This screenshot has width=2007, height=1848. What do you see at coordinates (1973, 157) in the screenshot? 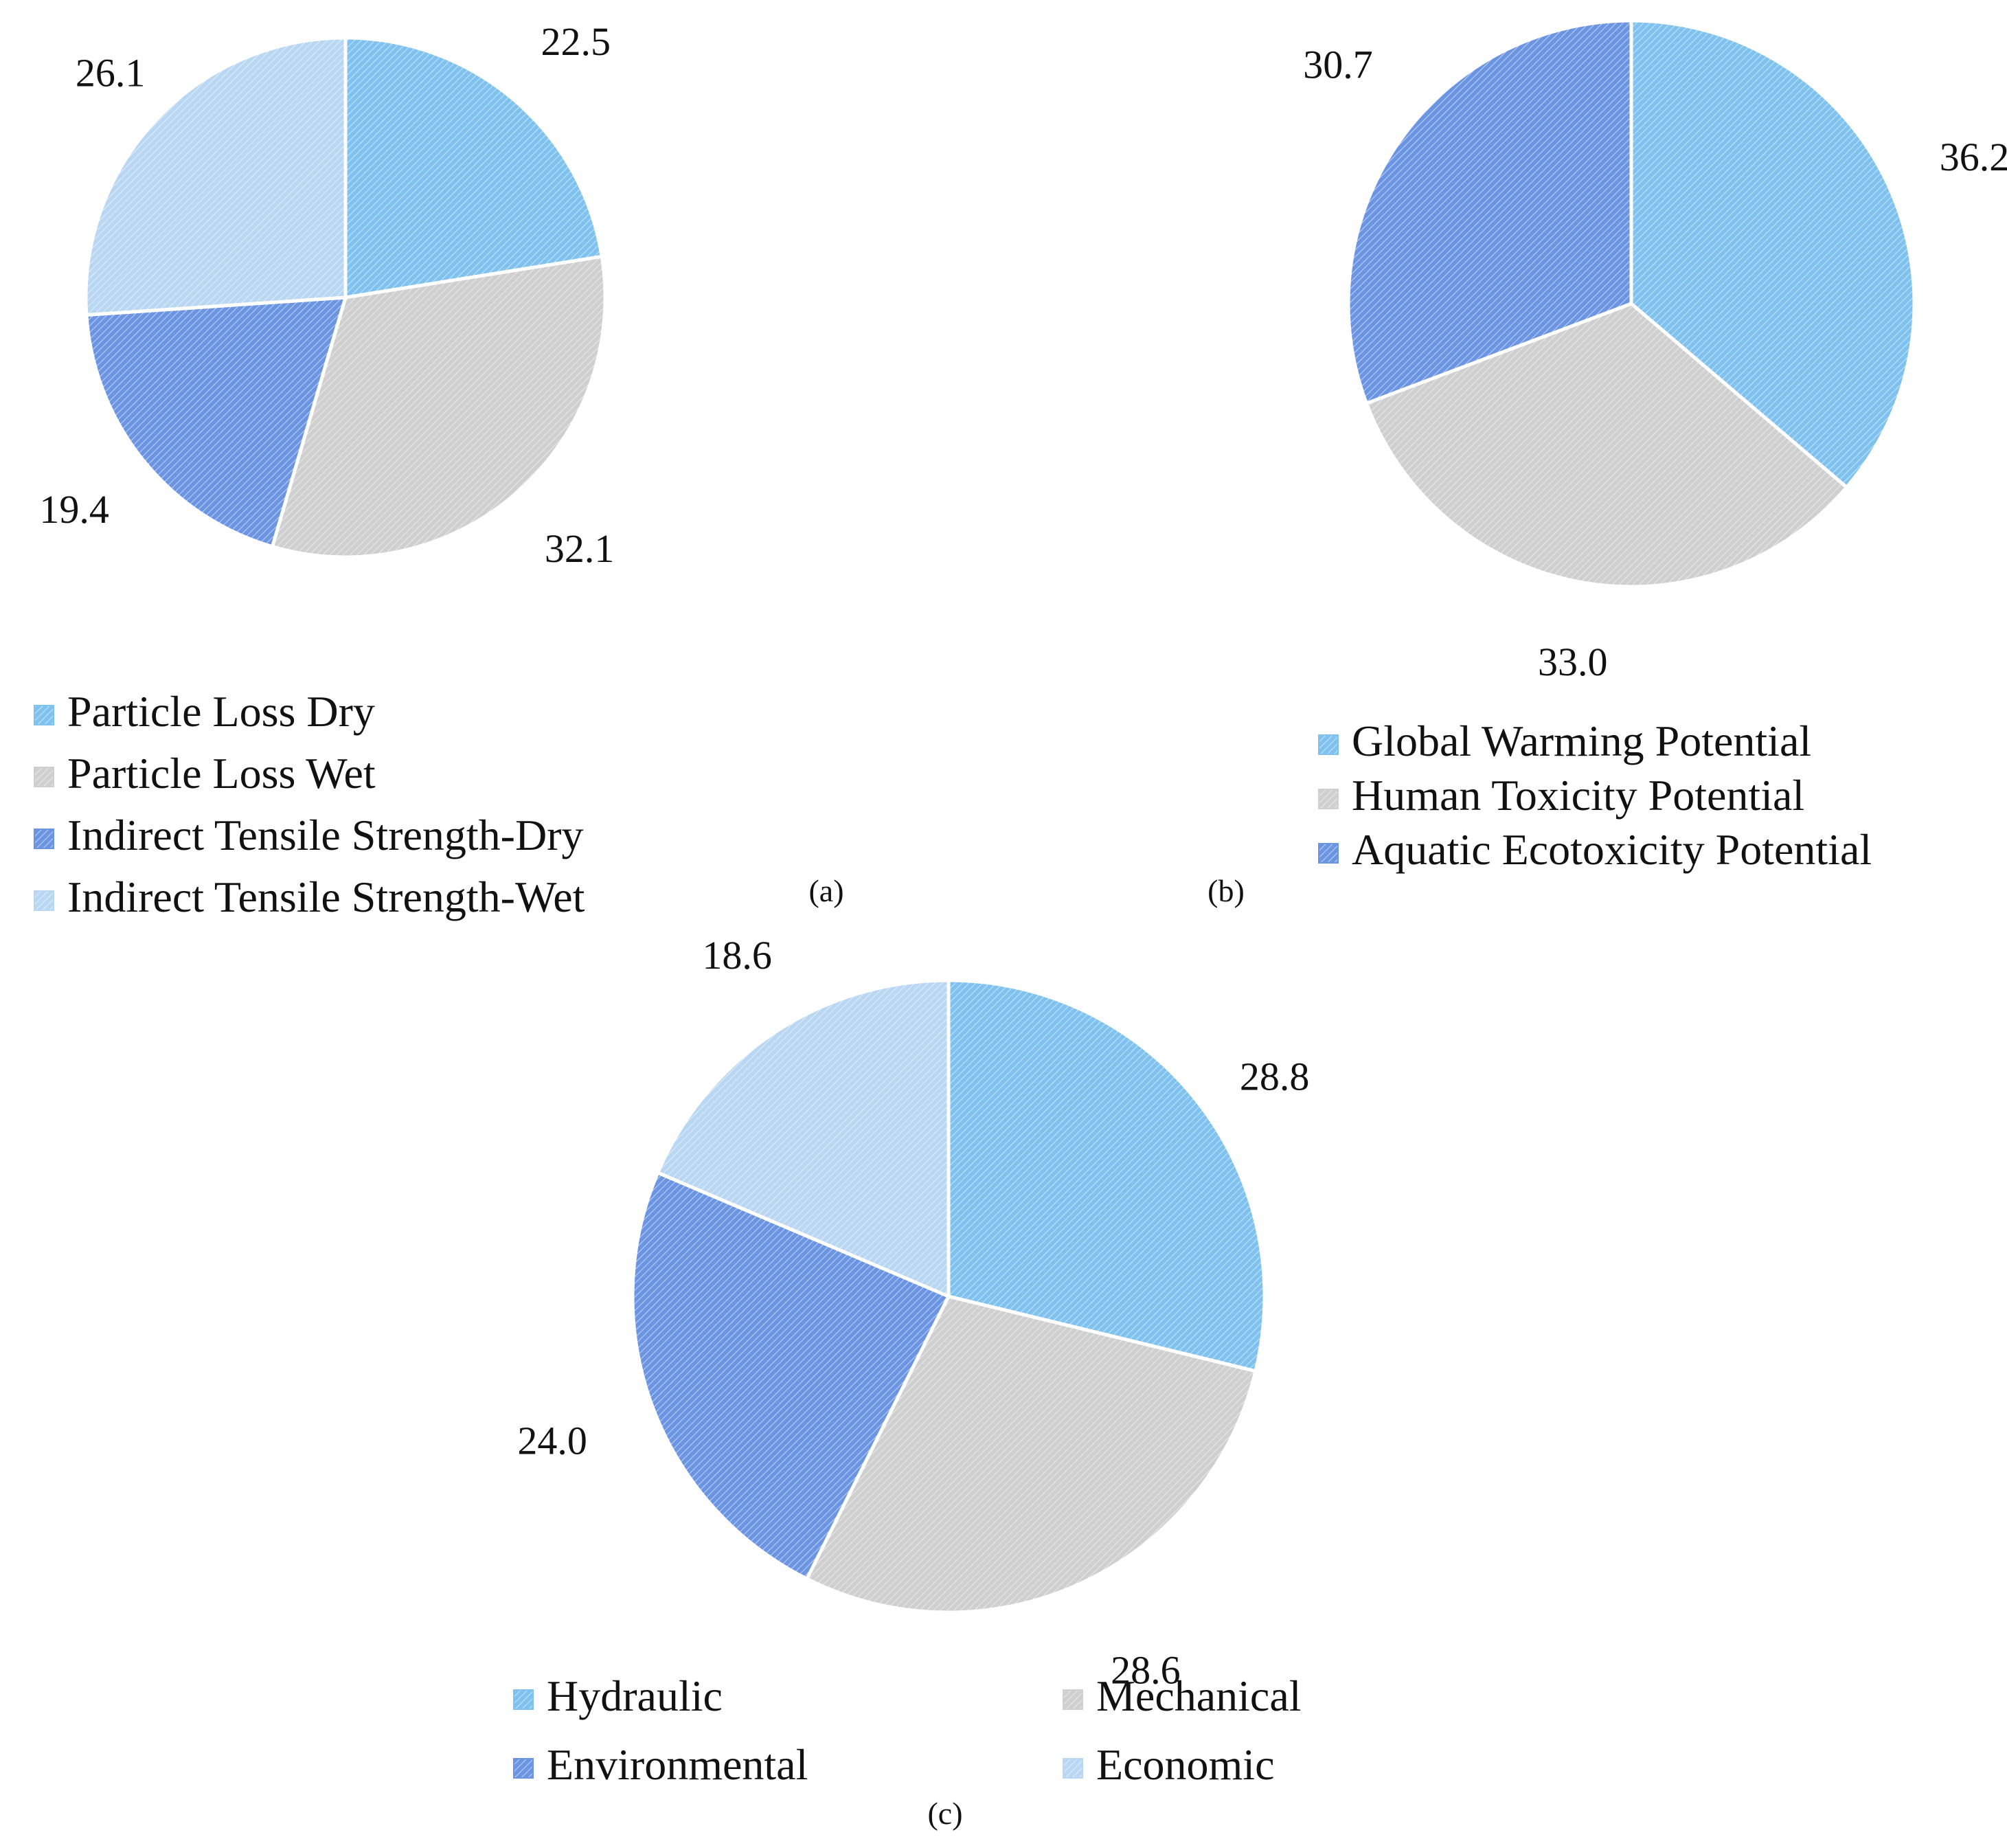
I see `value-label-global-warming-potential: 36.2` at bounding box center [1973, 157].